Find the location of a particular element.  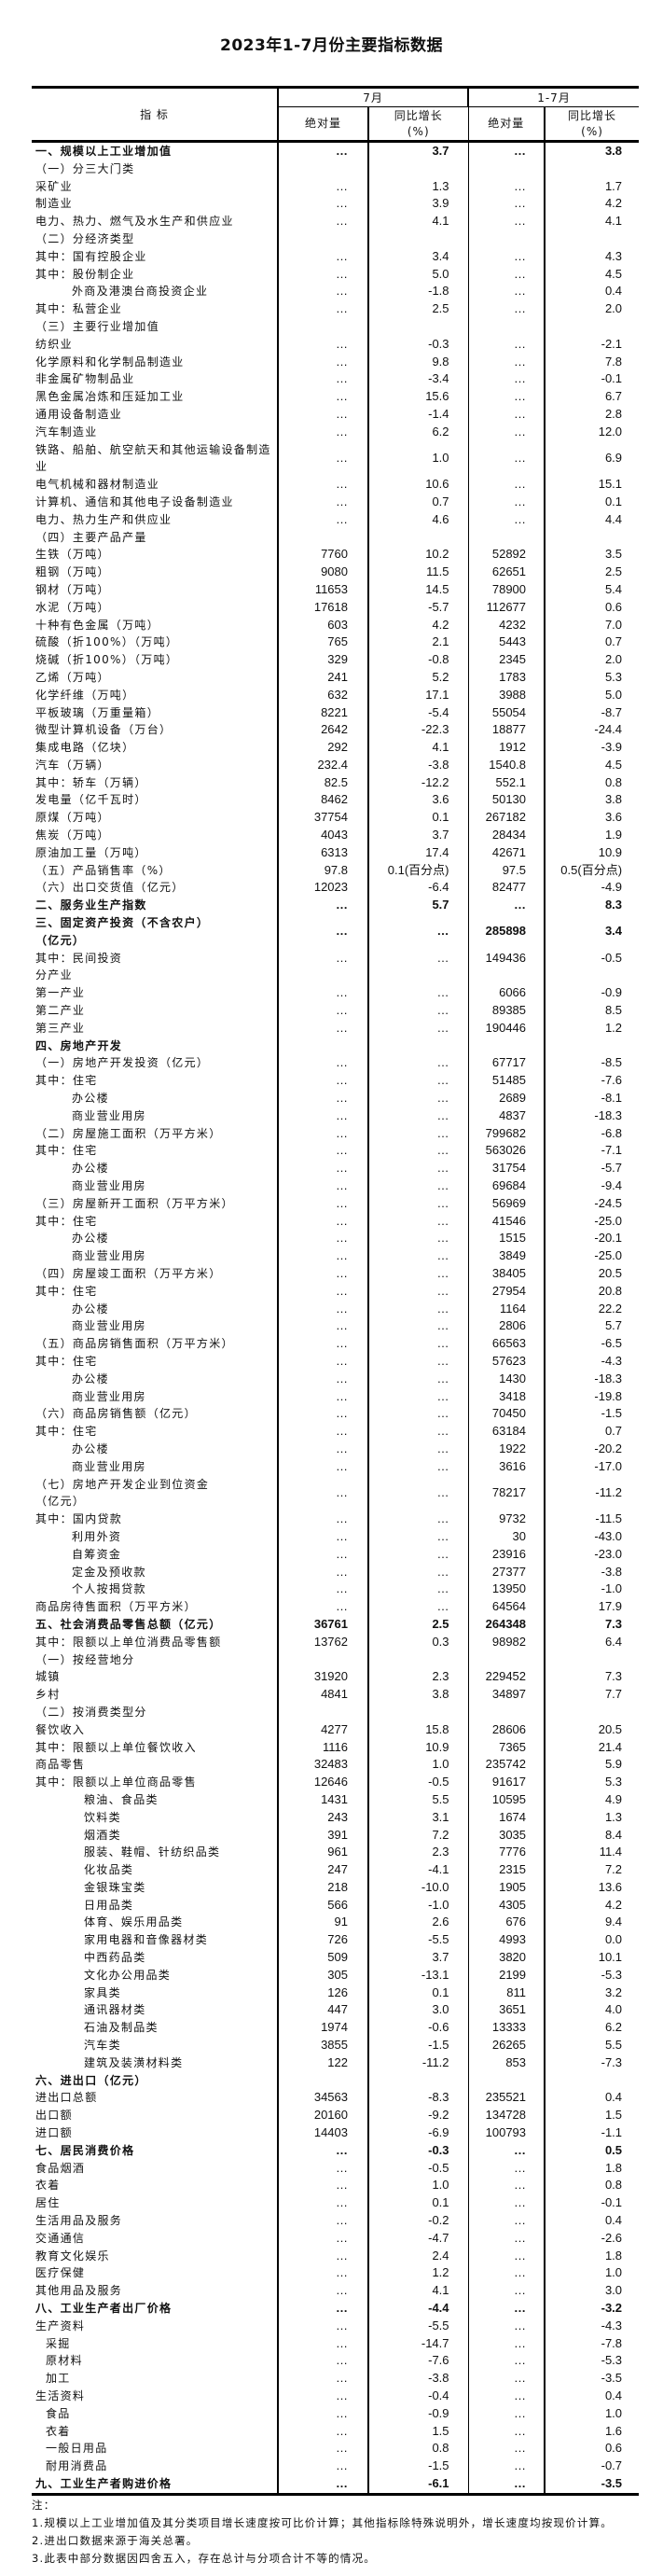

cumulative-absolute-cell: 63184 is located at coordinates (507, 1432).